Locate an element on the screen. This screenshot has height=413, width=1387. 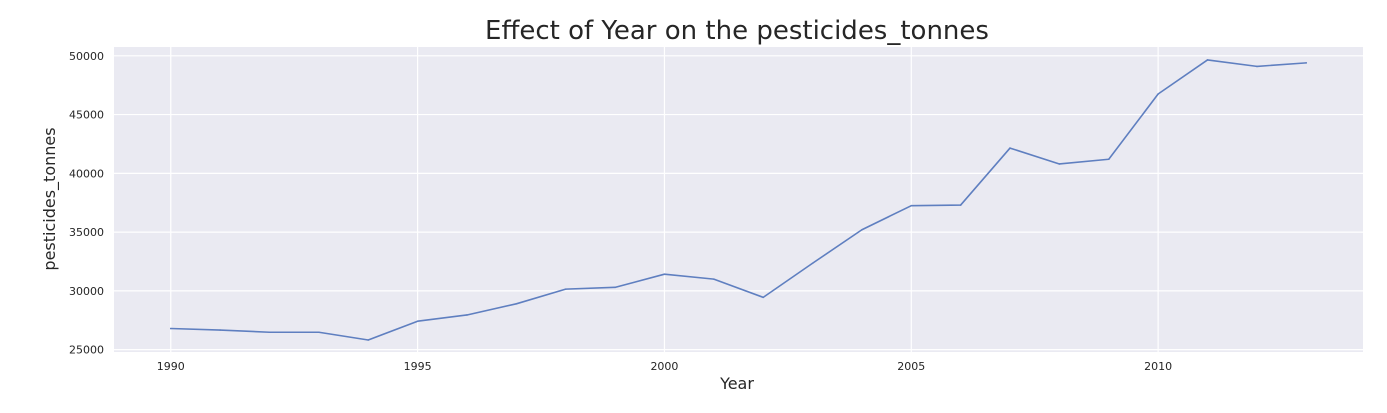
y-tick-label: 35000 is located at coordinates (86, 232).